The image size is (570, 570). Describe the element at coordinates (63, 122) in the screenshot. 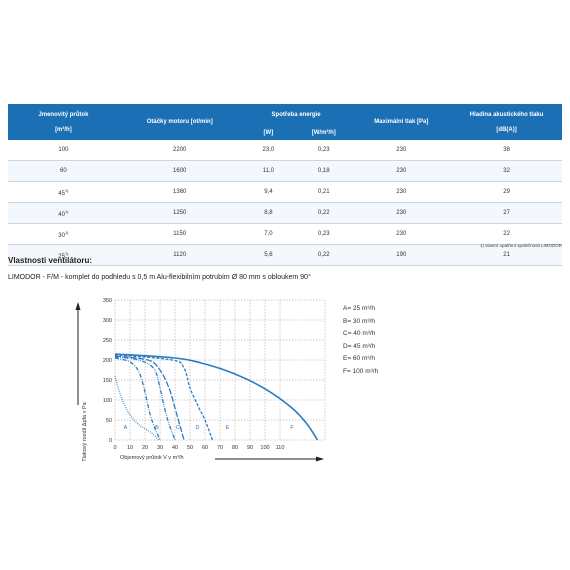

I see `header-flow: Jmenovitý průtok [m³/h]` at that location.